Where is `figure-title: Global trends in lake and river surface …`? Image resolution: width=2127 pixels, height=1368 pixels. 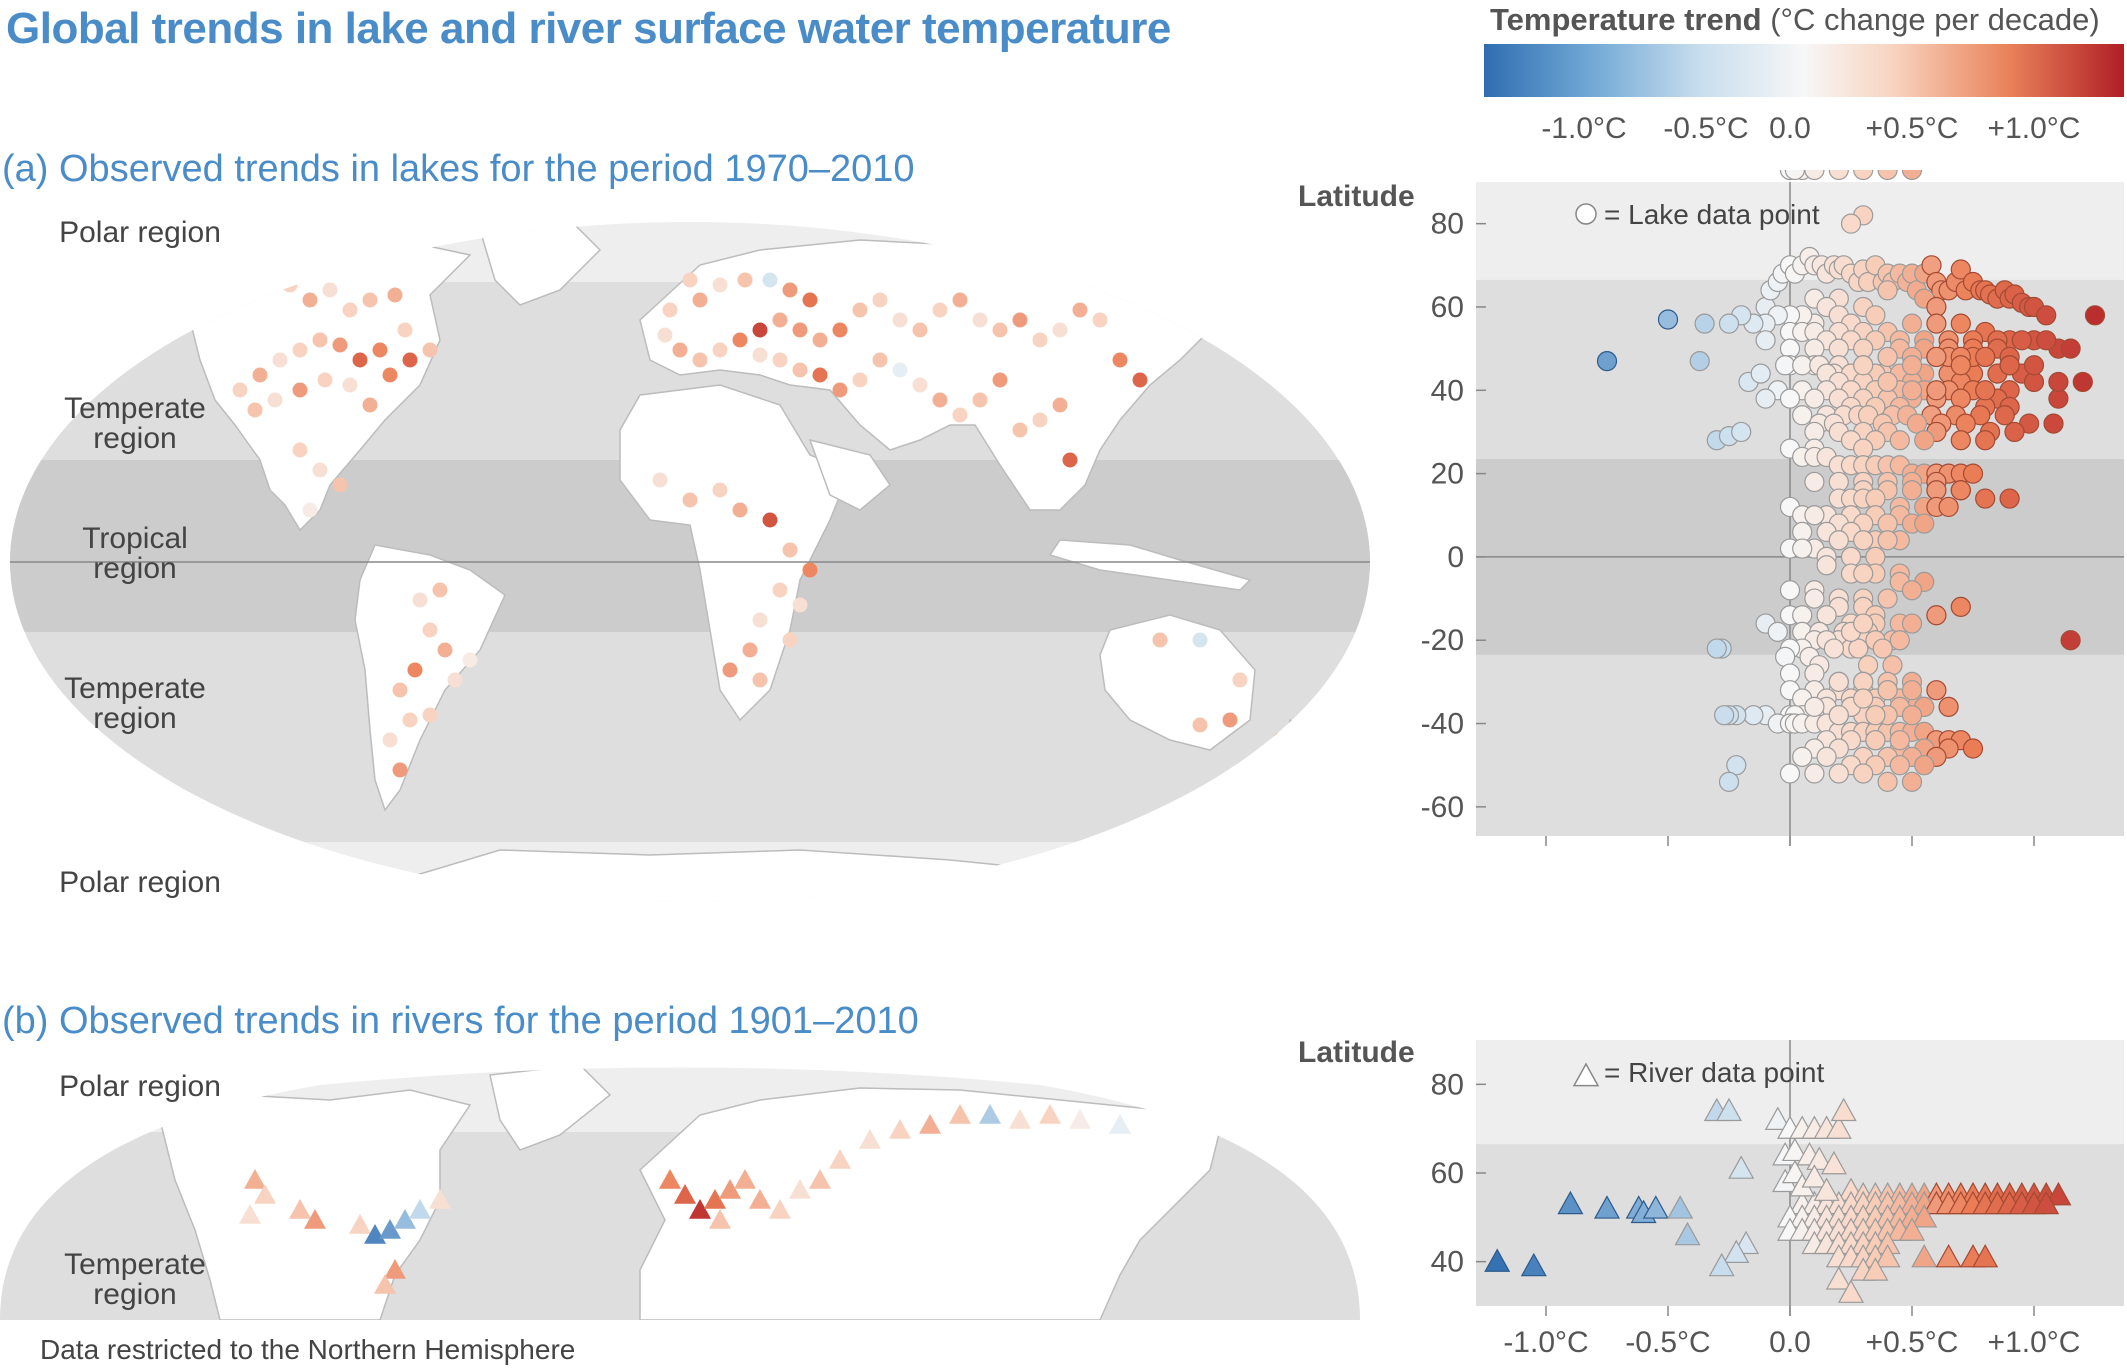
figure-title: Global trends in lake and river surface … is located at coordinates (588, 28).